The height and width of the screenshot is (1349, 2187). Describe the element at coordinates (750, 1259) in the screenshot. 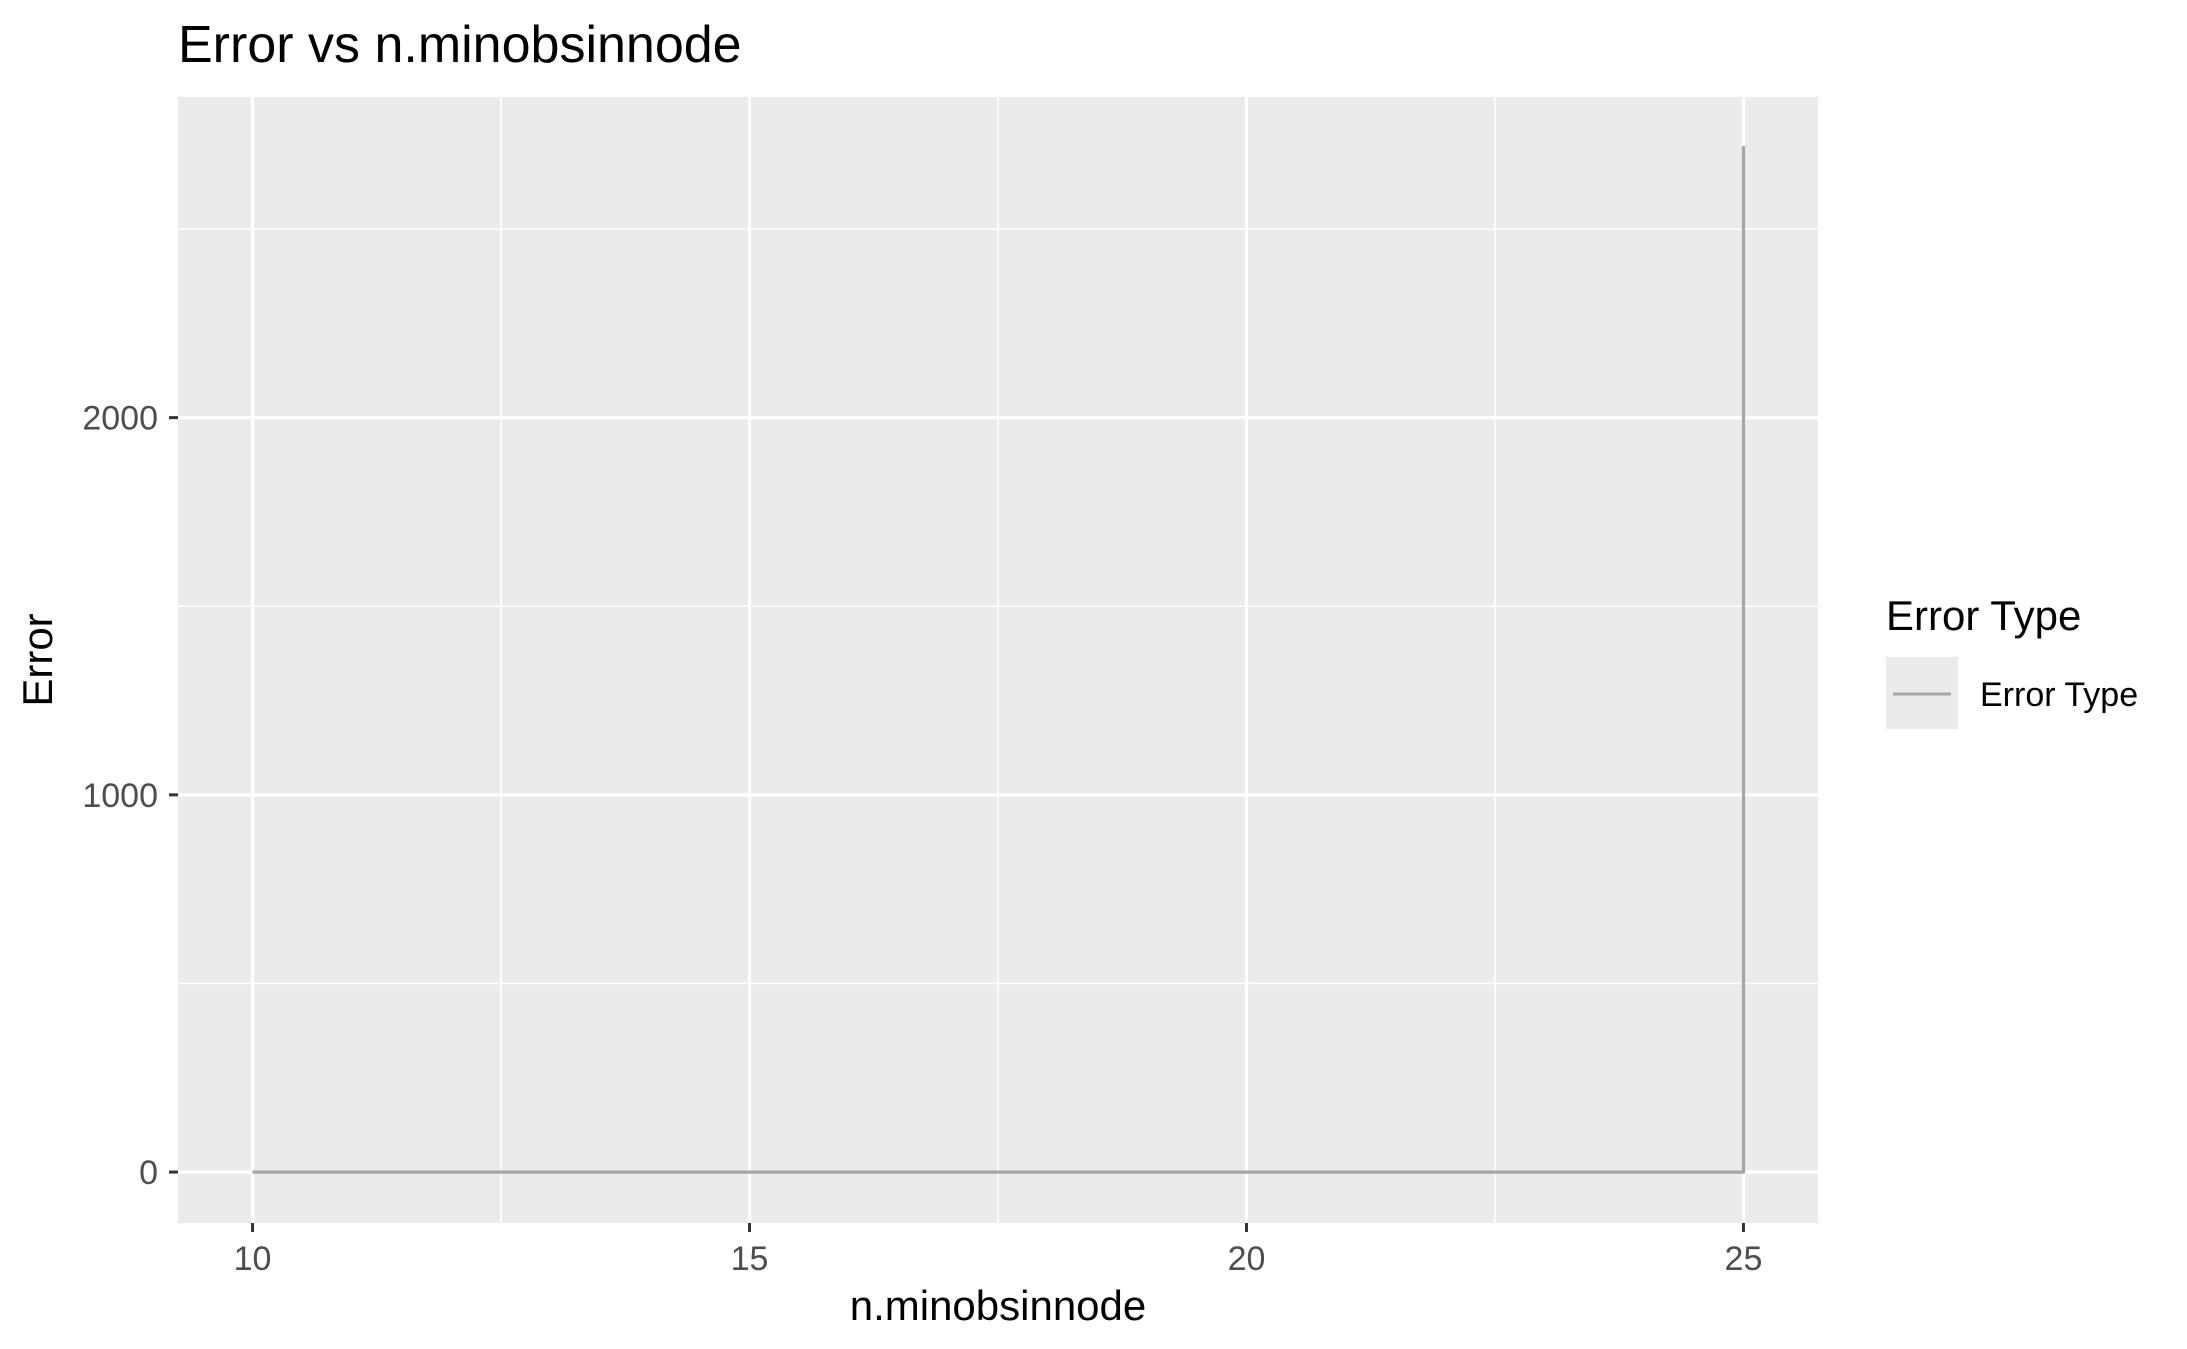

I see `x-tick-label: 15` at that location.